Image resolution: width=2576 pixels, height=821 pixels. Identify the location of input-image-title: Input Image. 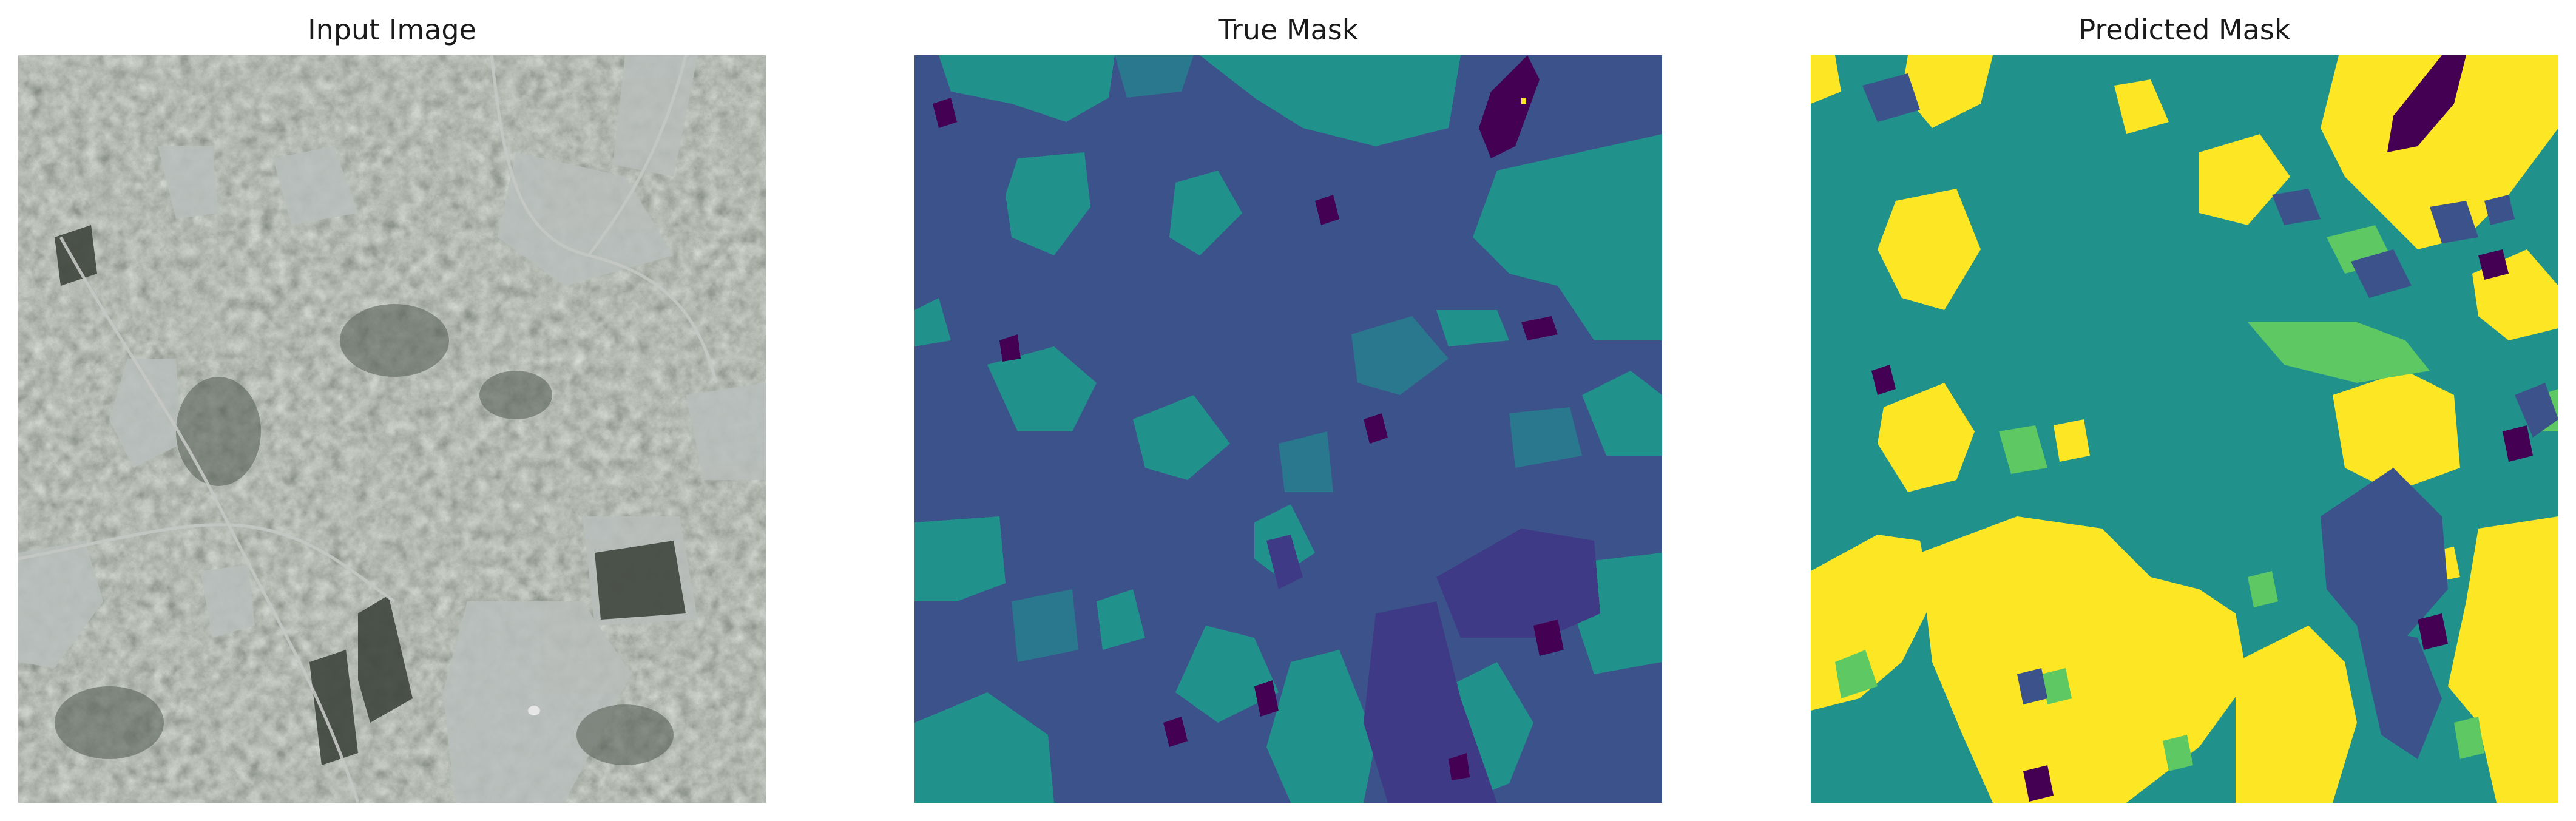
(392, 29).